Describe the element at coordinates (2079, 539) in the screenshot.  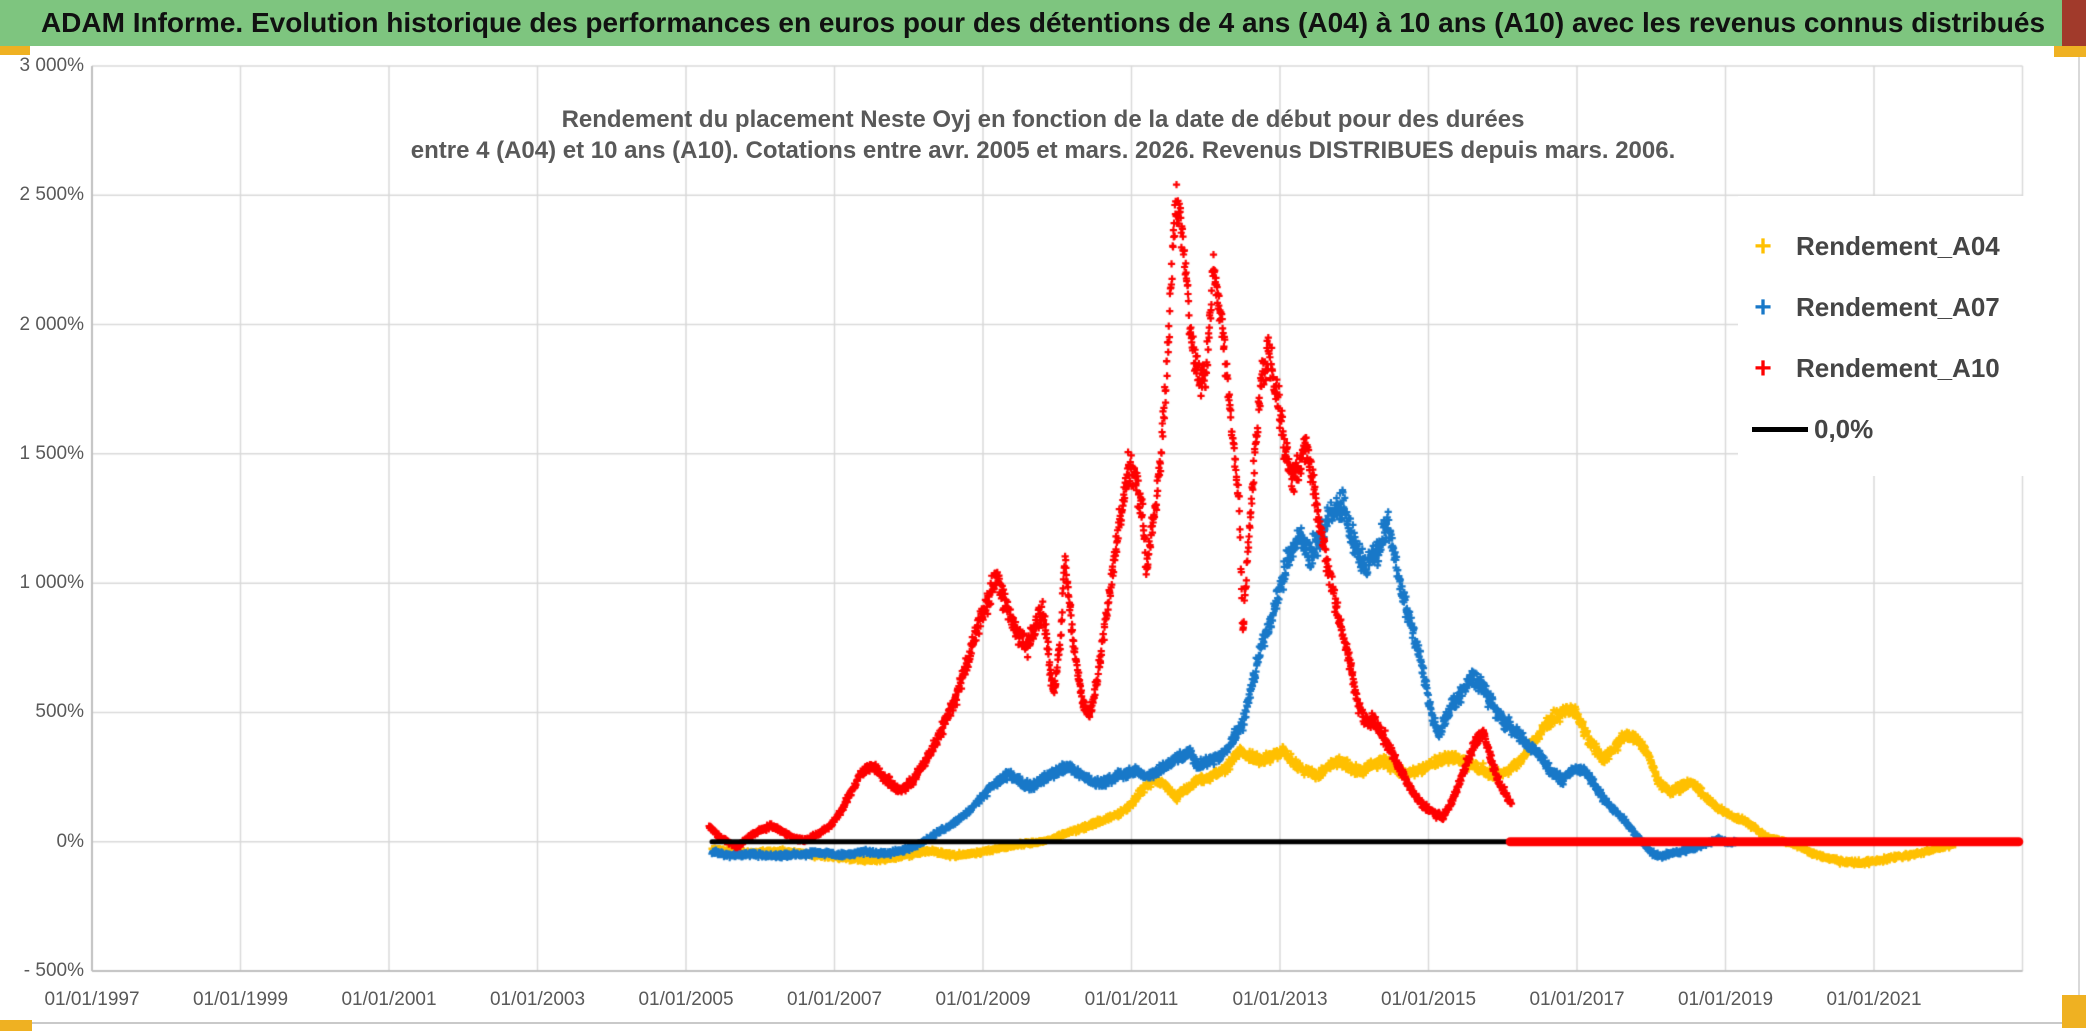
I see `chart-border-right` at that location.